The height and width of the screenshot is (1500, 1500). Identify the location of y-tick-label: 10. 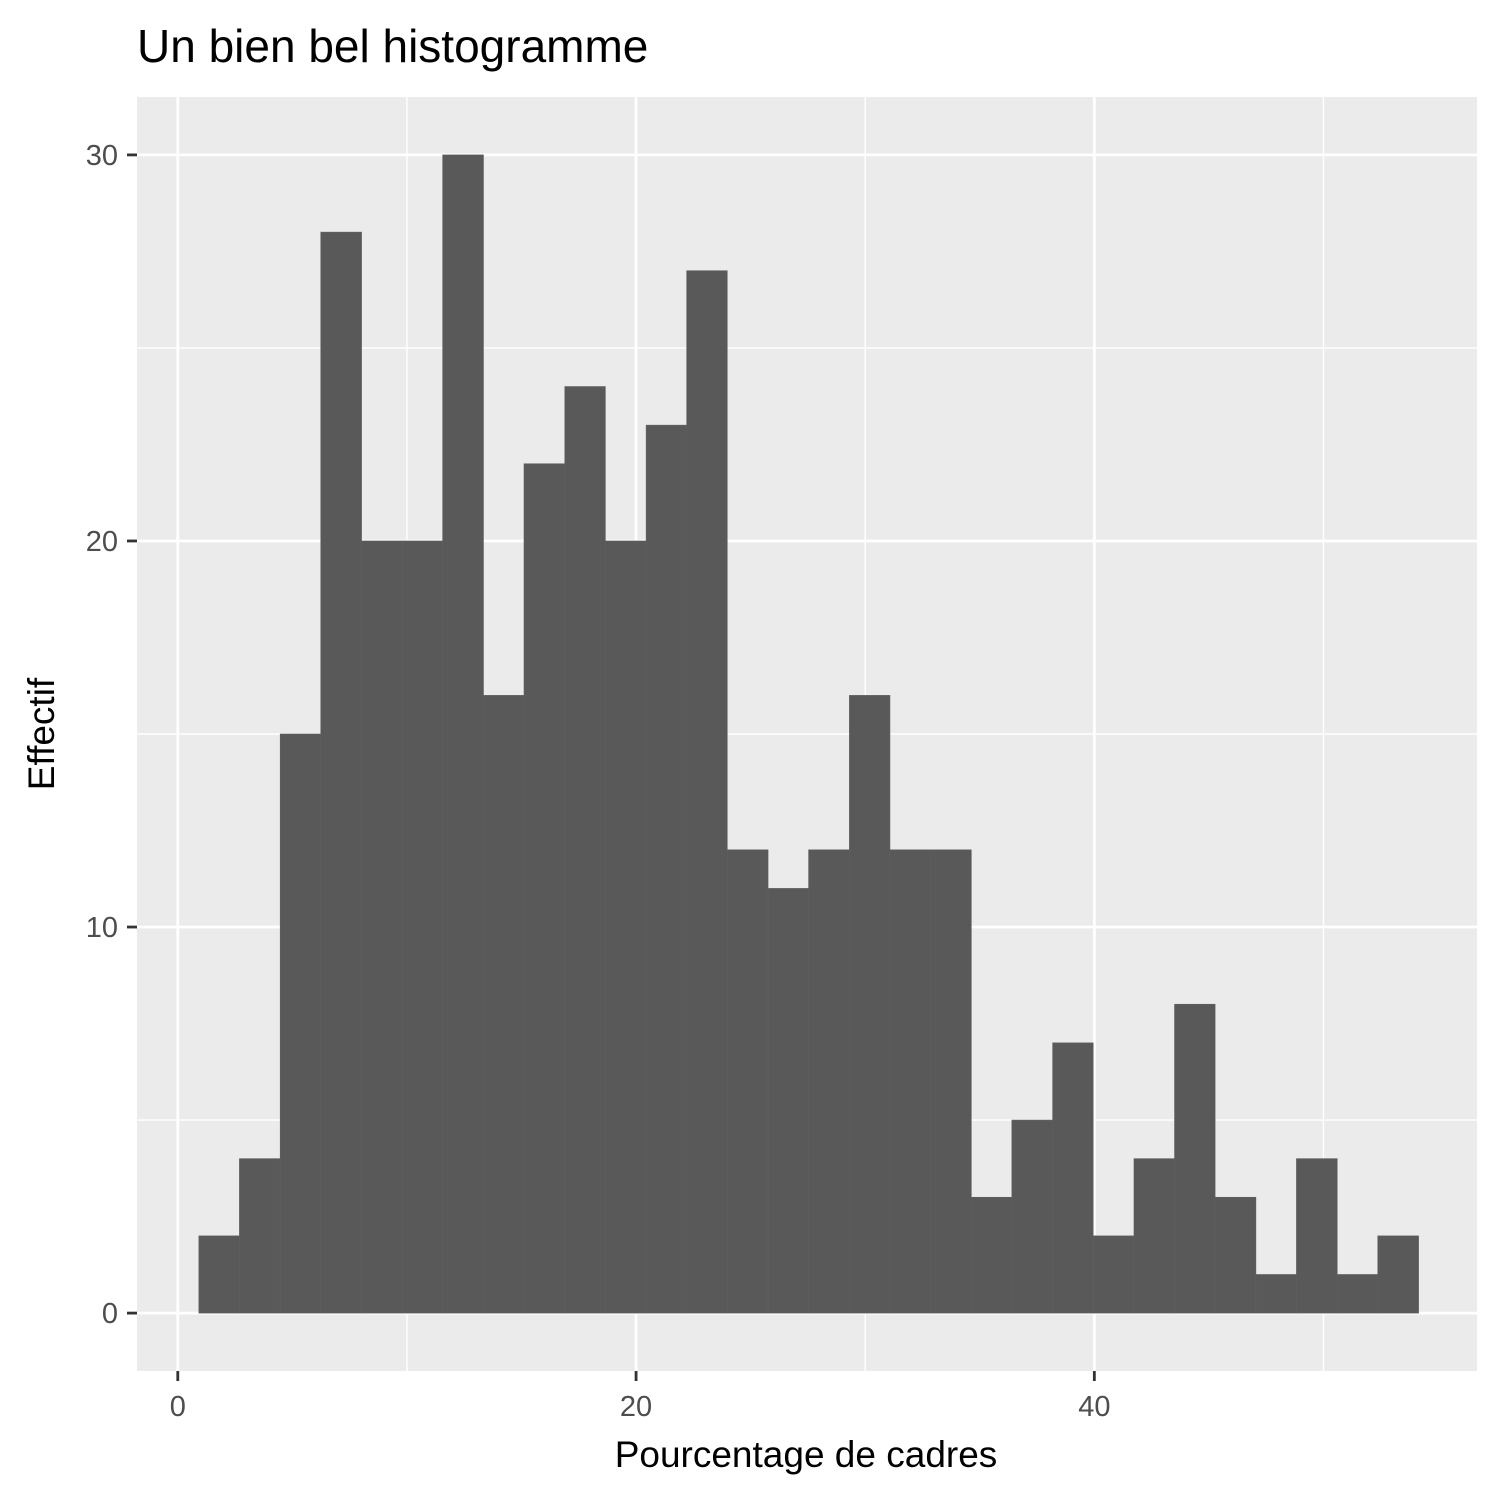
(102, 928).